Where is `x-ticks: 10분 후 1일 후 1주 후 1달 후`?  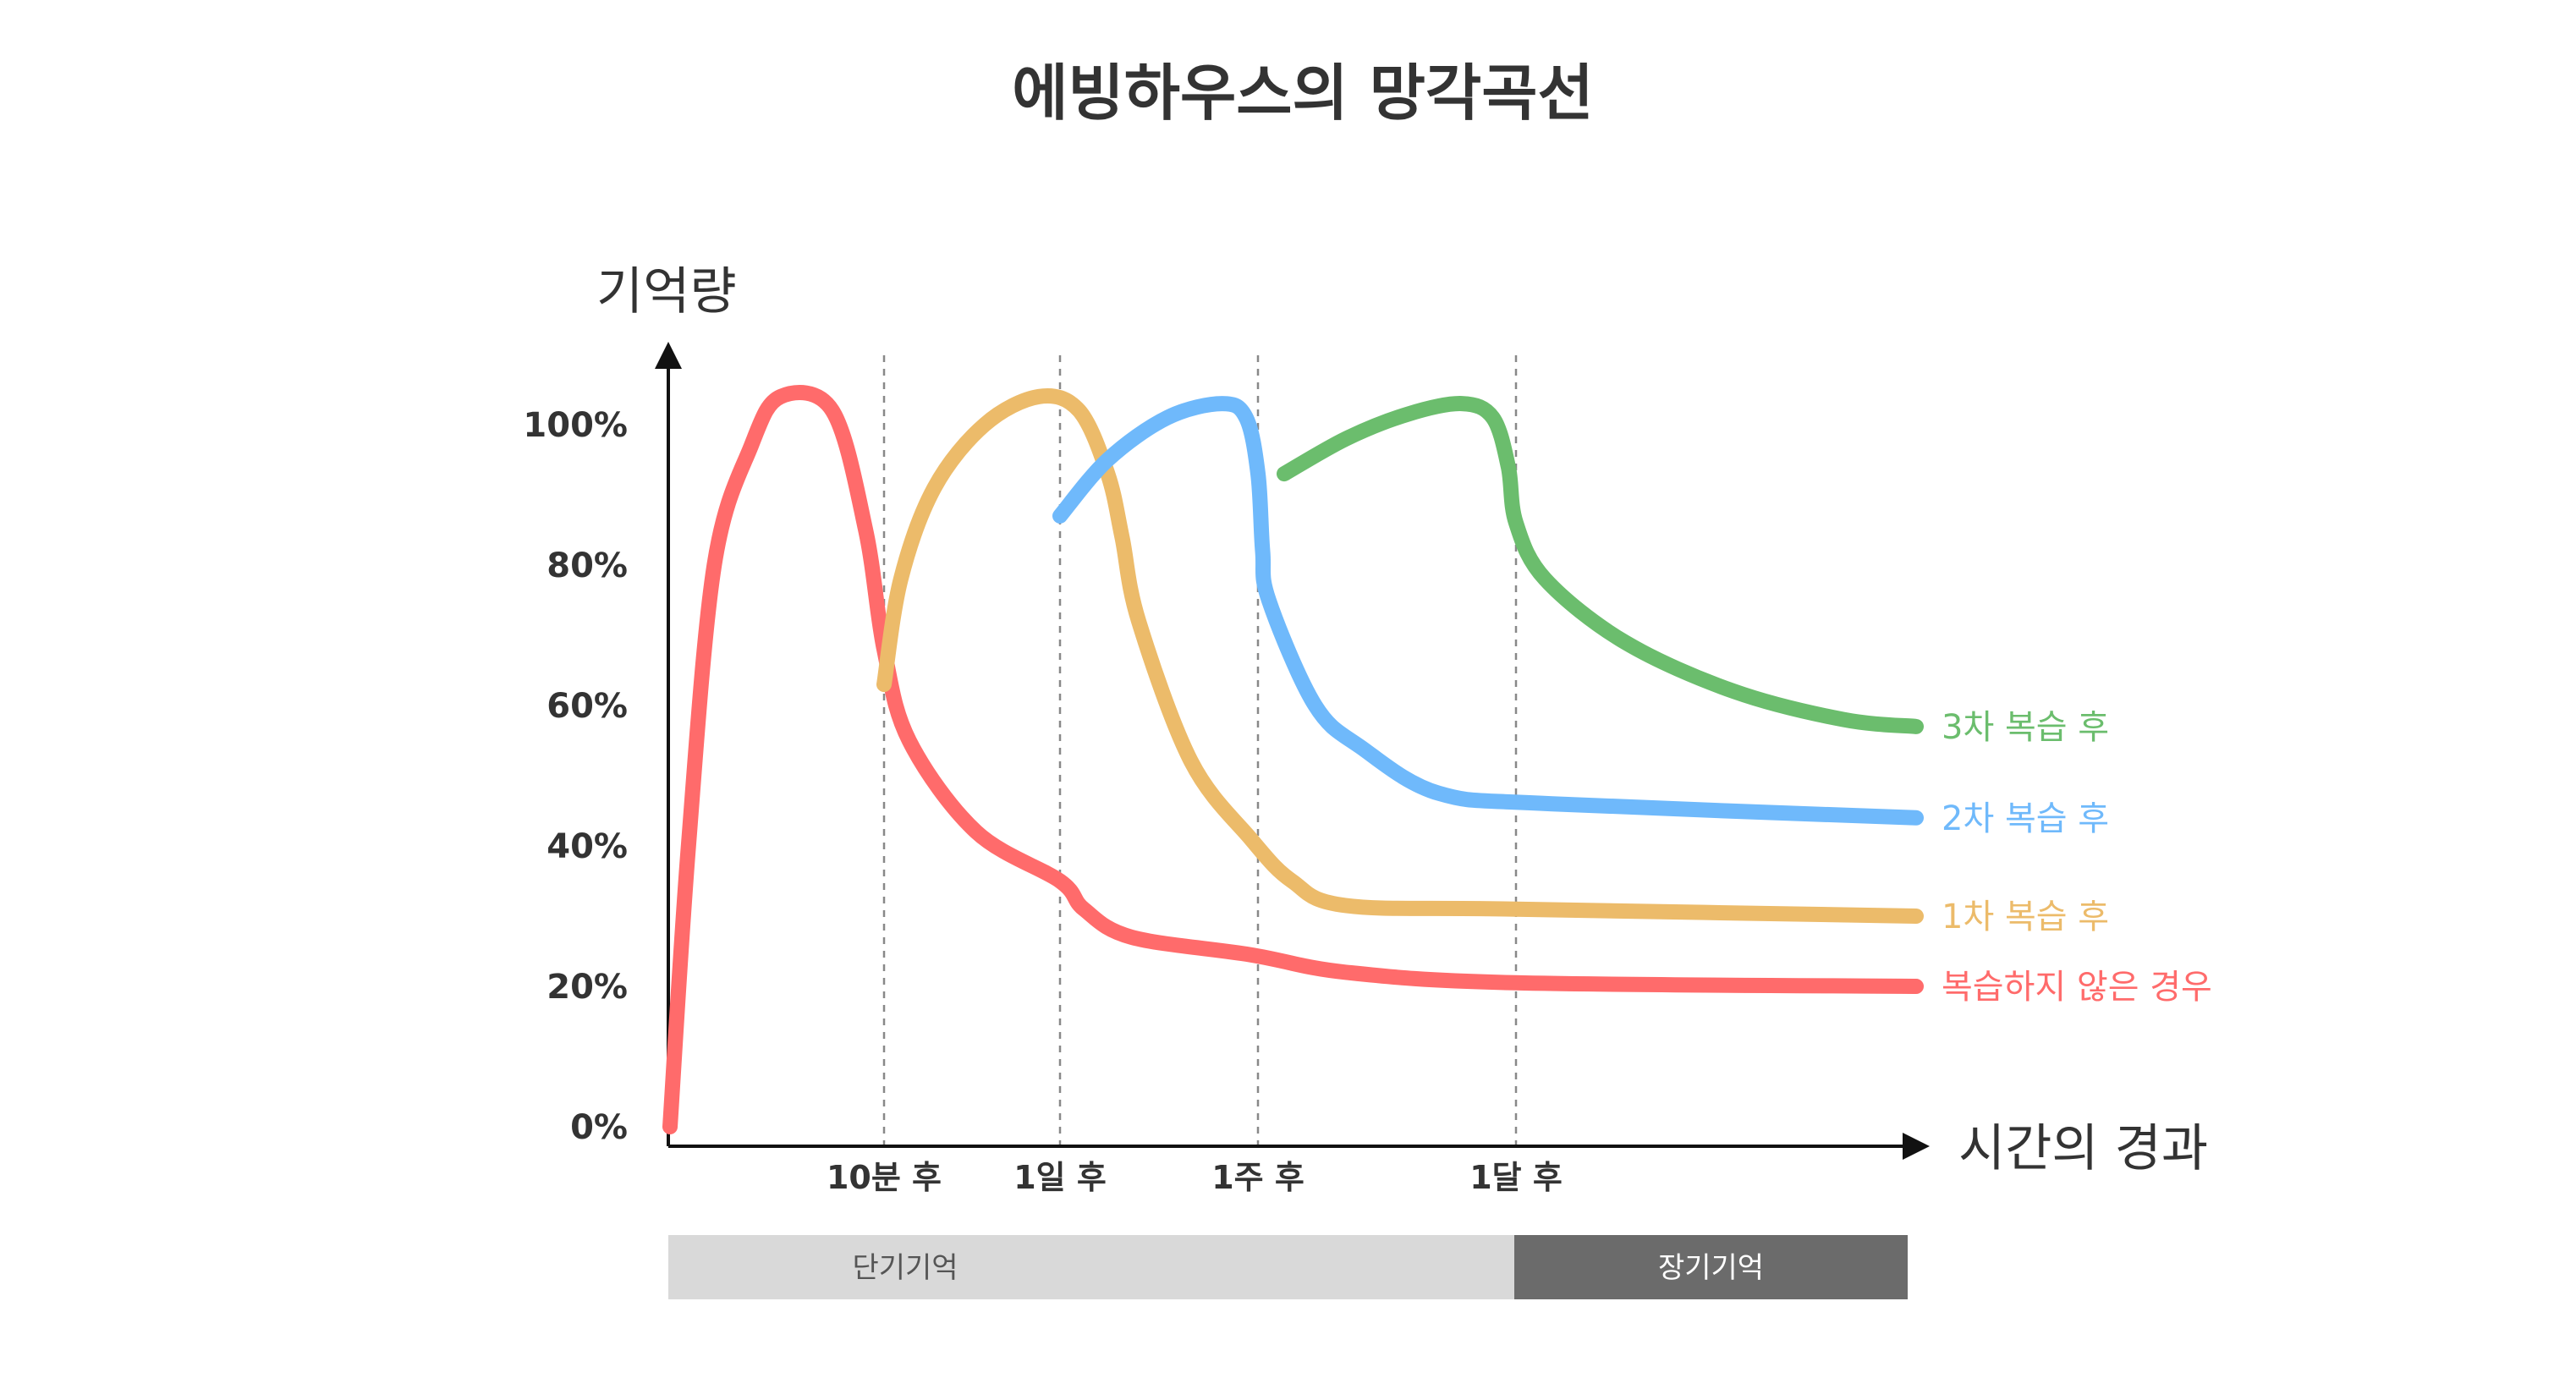 x-ticks: 10분 후 1일 후 1주 후 1달 후 is located at coordinates (1195, 1177).